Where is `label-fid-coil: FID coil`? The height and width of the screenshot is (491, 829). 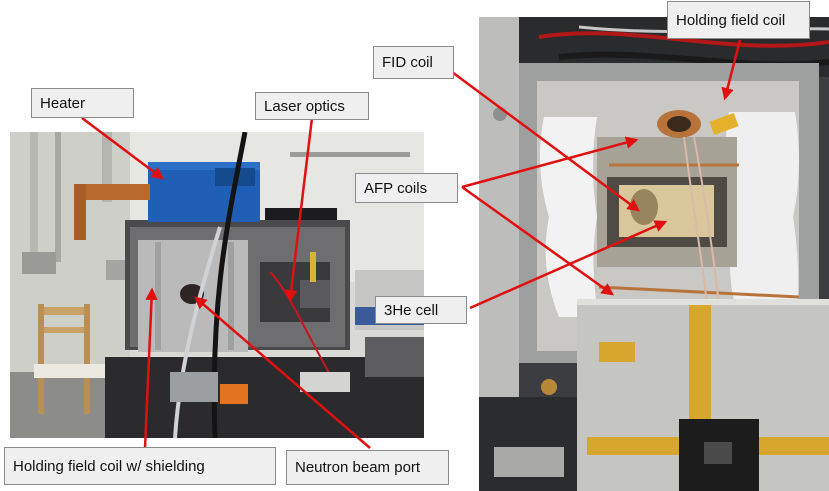
label-fid-coil: FID coil is located at coordinates (413, 62).